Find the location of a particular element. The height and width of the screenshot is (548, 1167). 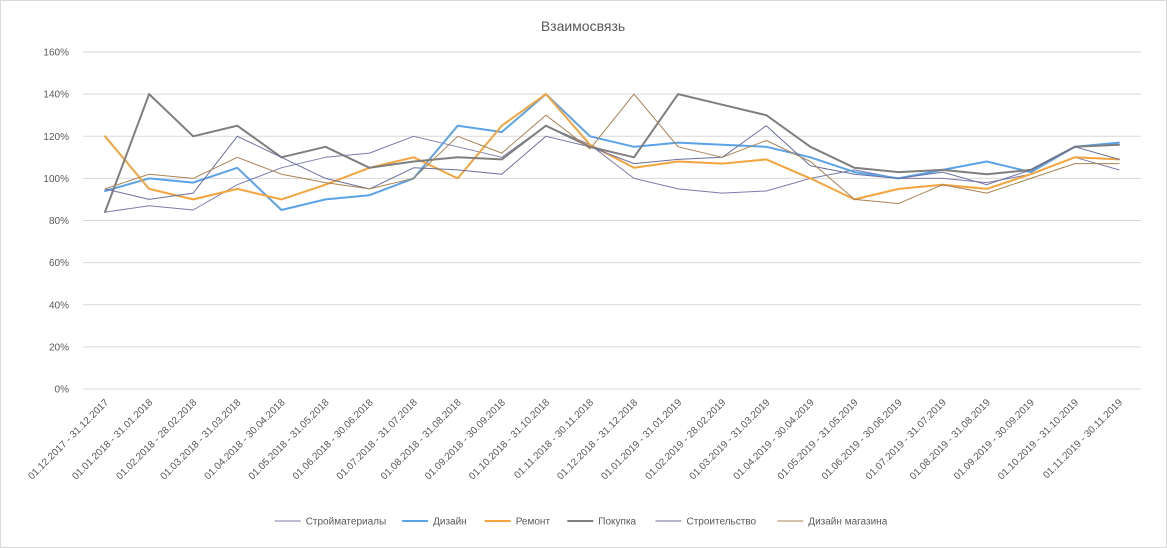

y-tick-label: 0% is located at coordinates (62, 390).